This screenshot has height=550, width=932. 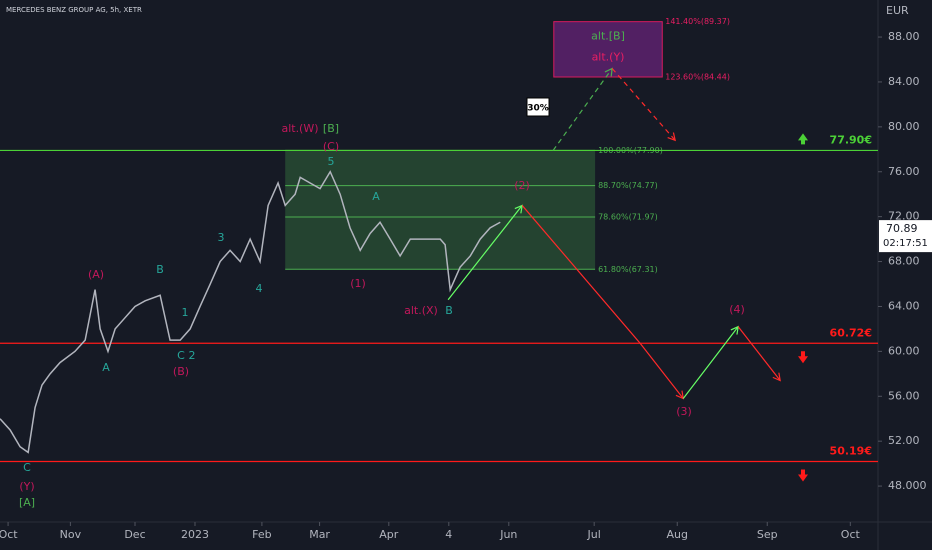 I want to click on x-tick-label: Sep, so click(x=767, y=534).